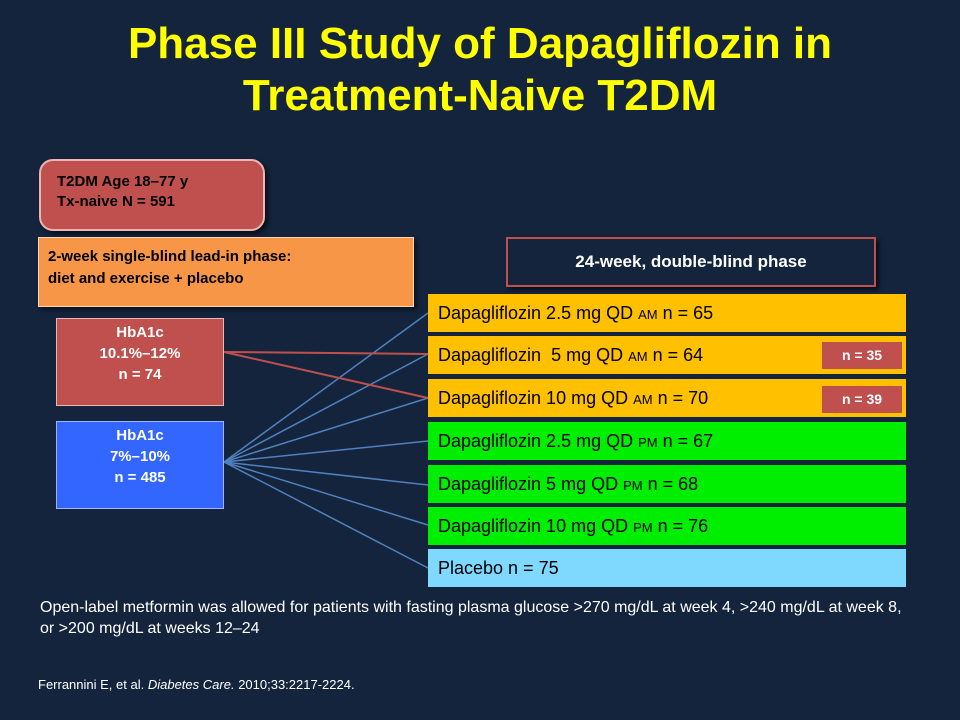  I want to click on hba1c-main-box: HbA1c 7%–10% n = 485, so click(140, 465).